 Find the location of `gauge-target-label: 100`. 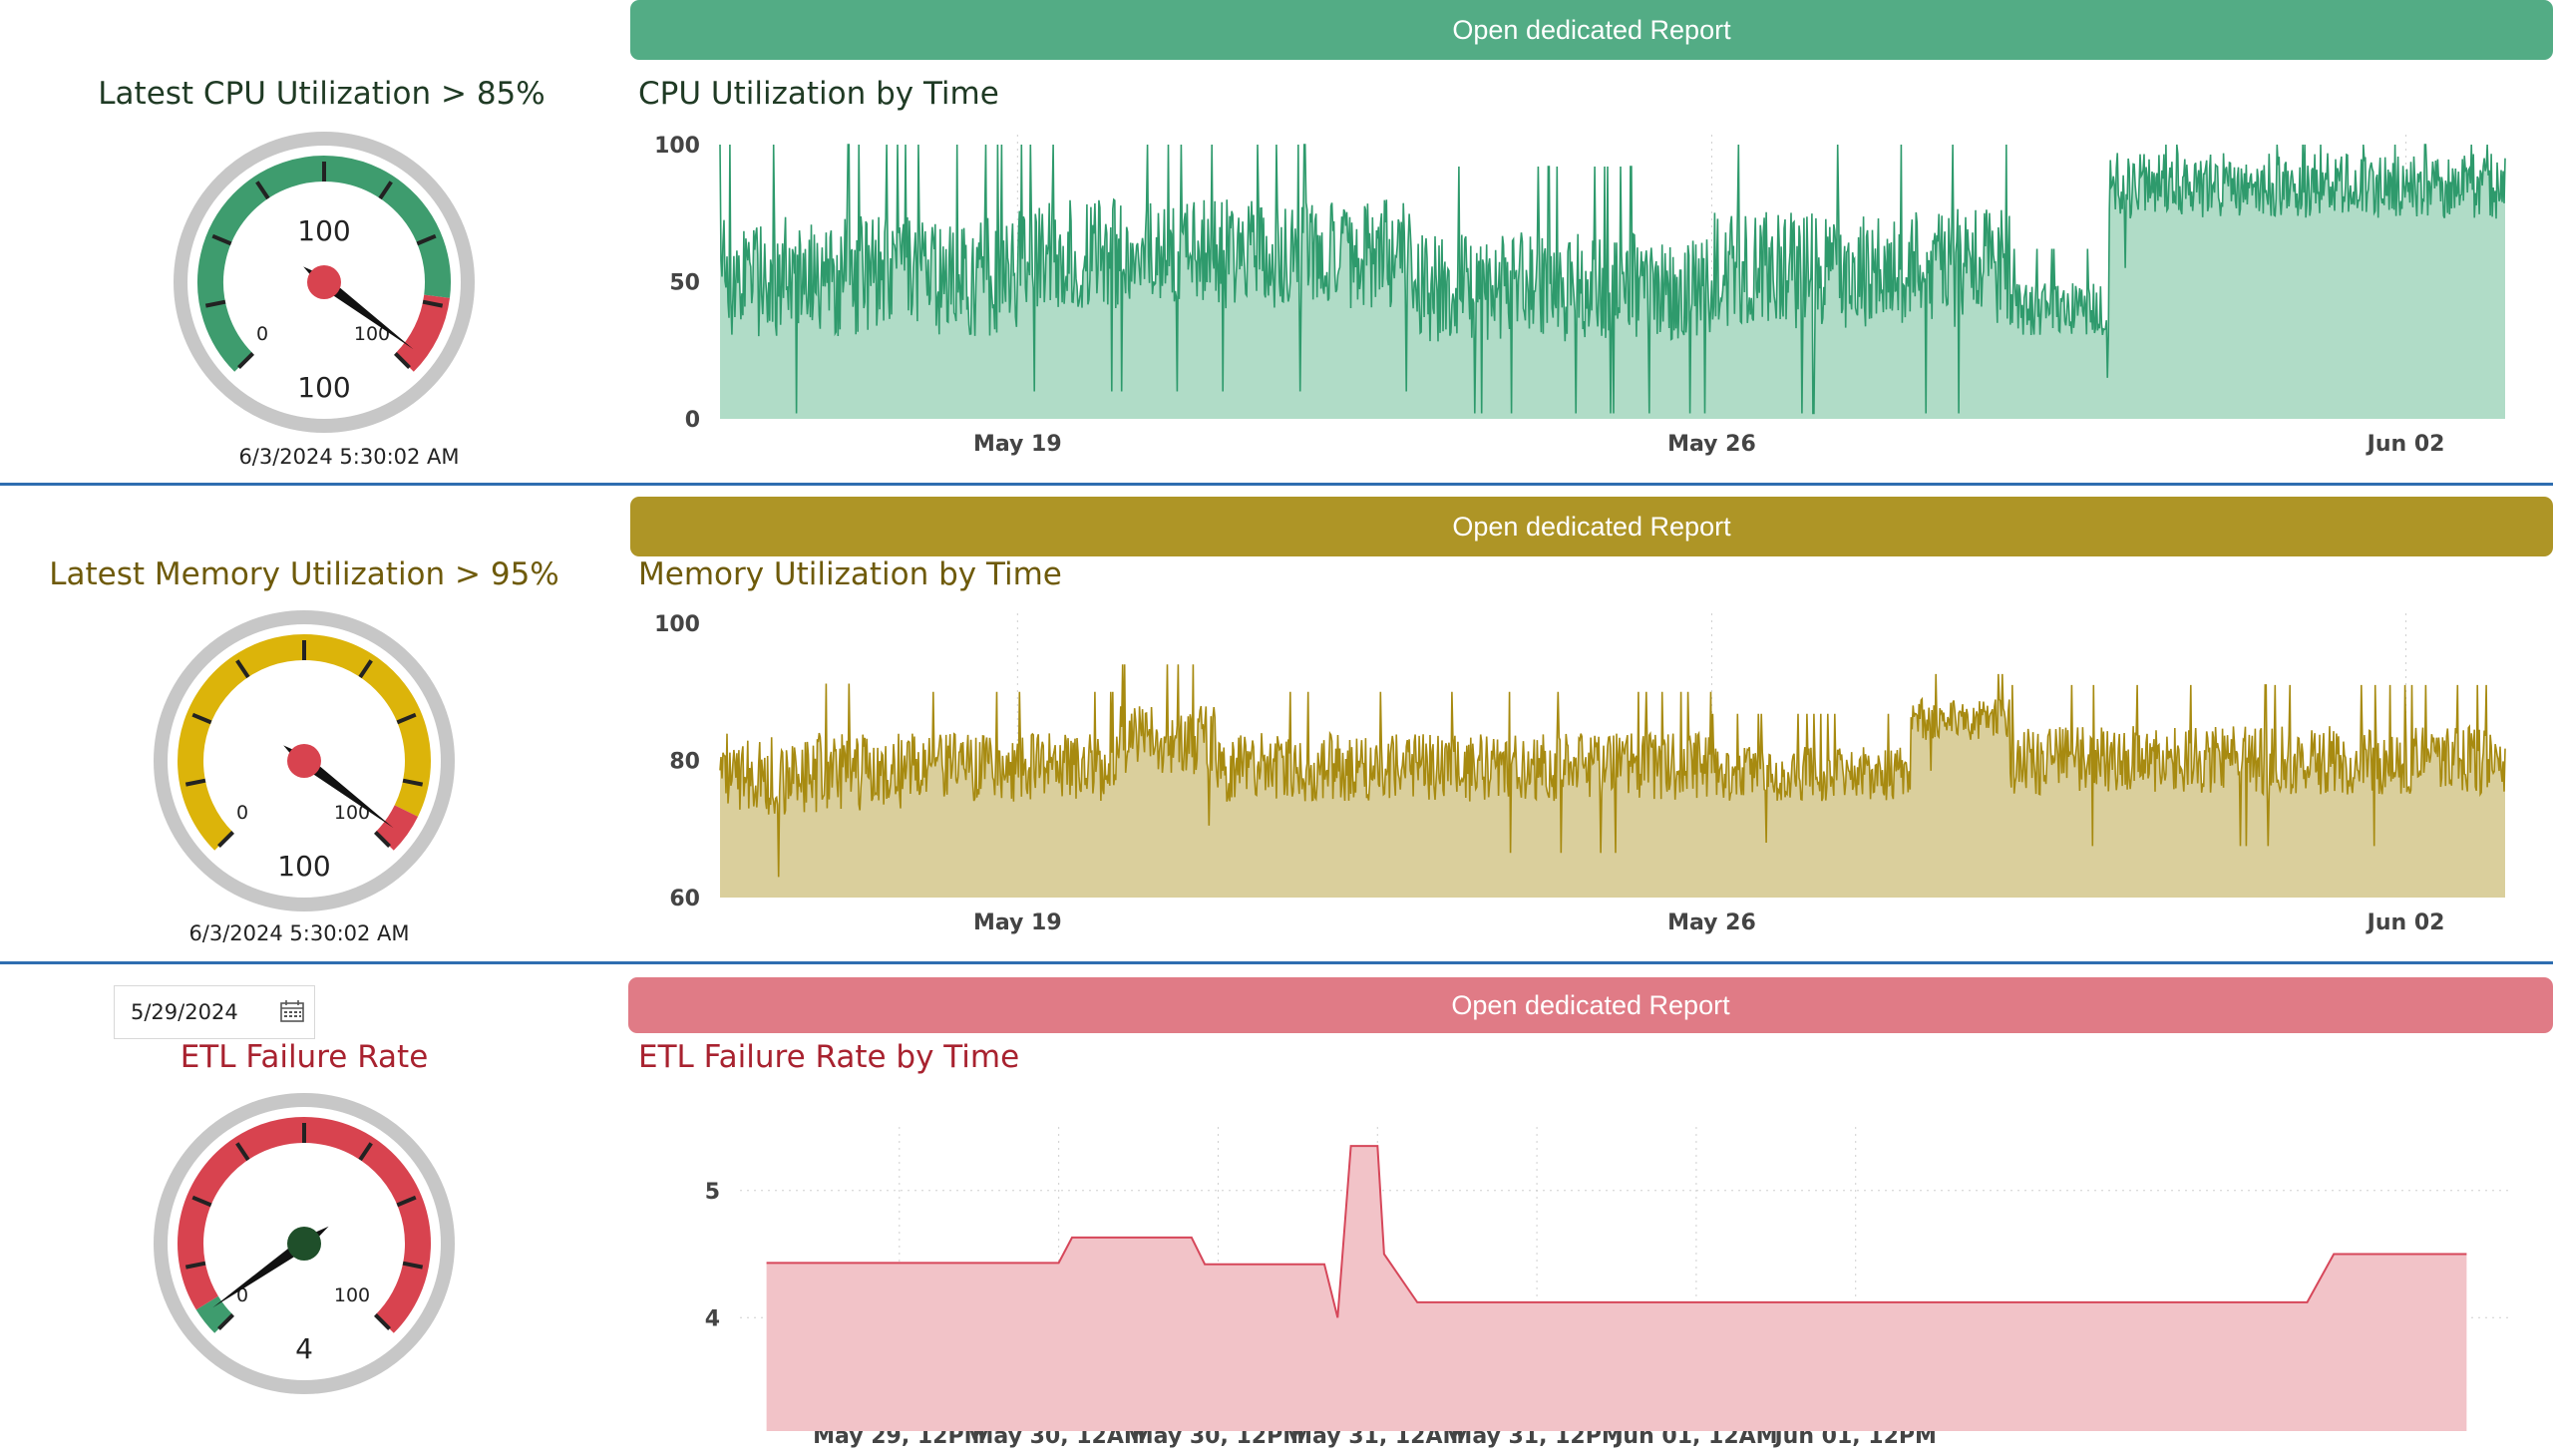

gauge-target-label: 100 is located at coordinates (324, 230).